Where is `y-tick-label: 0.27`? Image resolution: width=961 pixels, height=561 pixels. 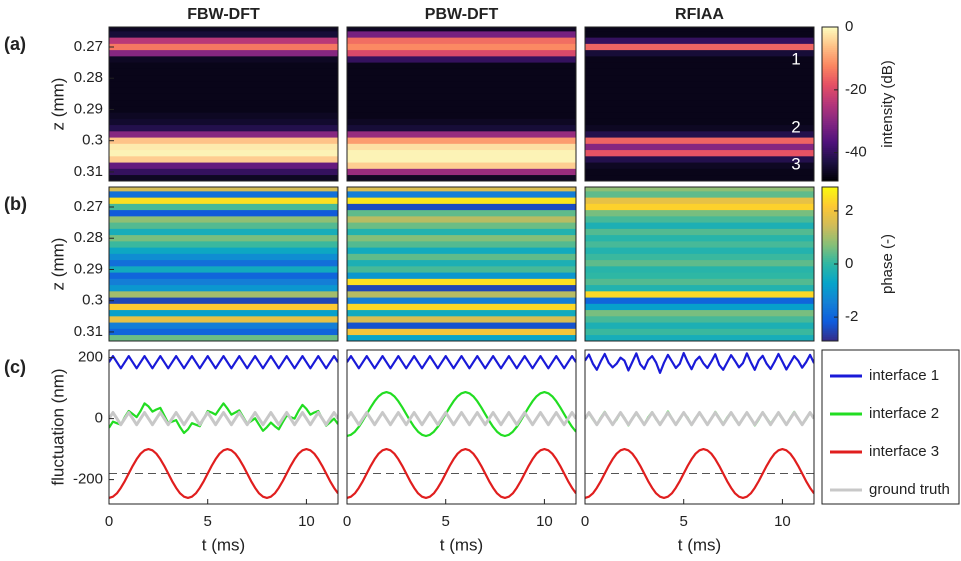
y-tick-label: 0.27 is located at coordinates (88, 206).